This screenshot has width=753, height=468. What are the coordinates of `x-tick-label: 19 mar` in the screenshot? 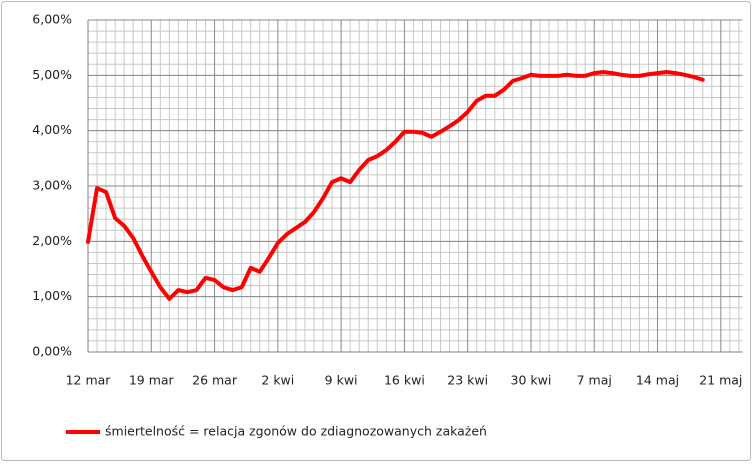 It's located at (152, 380).